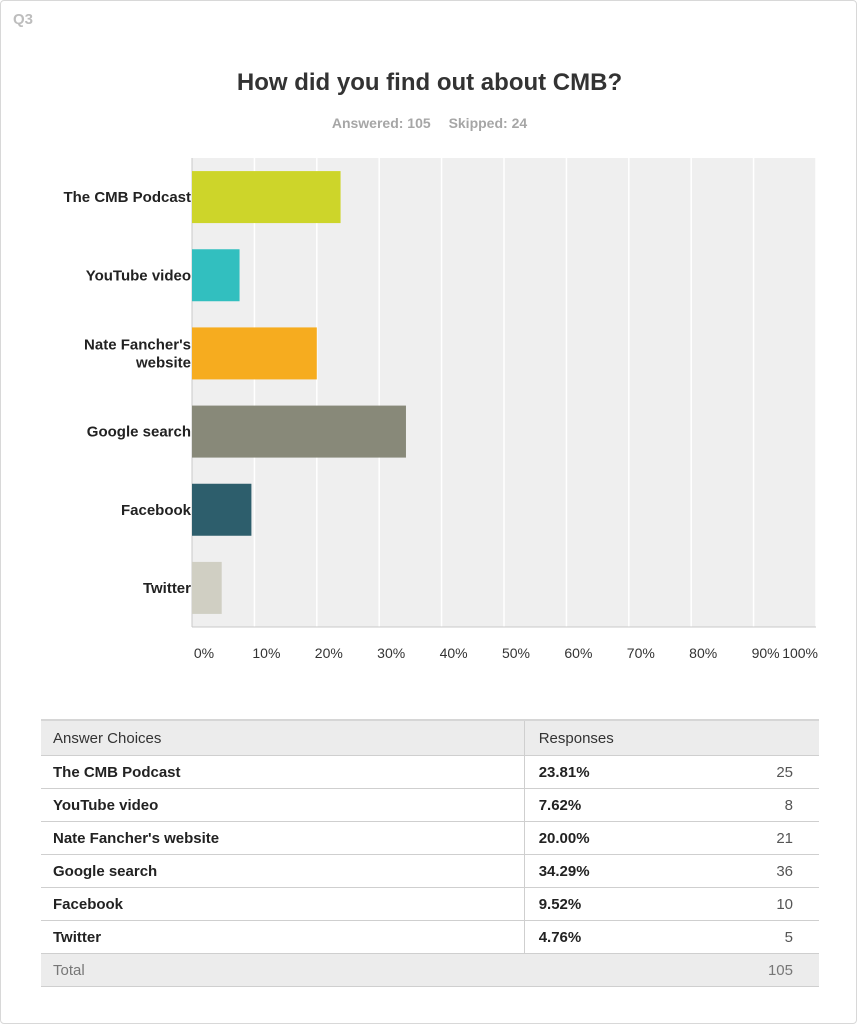 This screenshot has width=857, height=1024. Describe the element at coordinates (599, 937) in the screenshot. I see `response-percent-cell: 4.76%` at that location.